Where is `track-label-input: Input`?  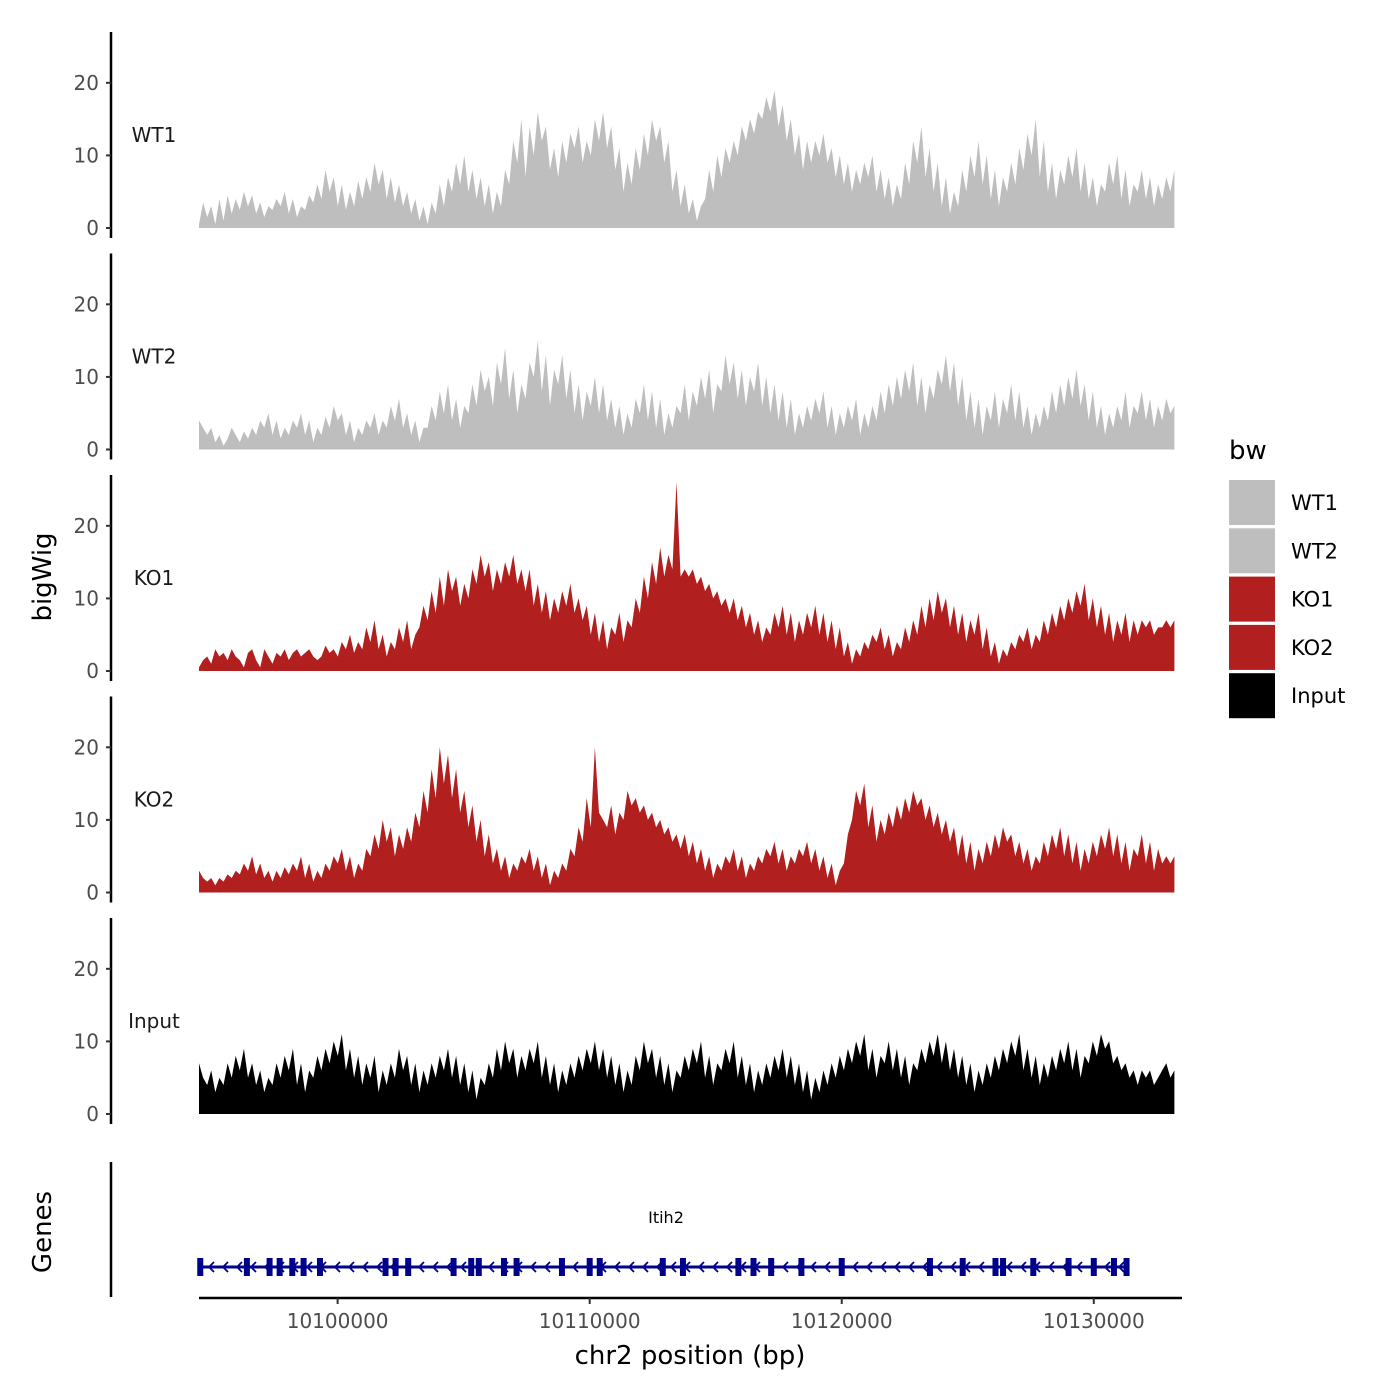 track-label-input: Input is located at coordinates (154, 1021).